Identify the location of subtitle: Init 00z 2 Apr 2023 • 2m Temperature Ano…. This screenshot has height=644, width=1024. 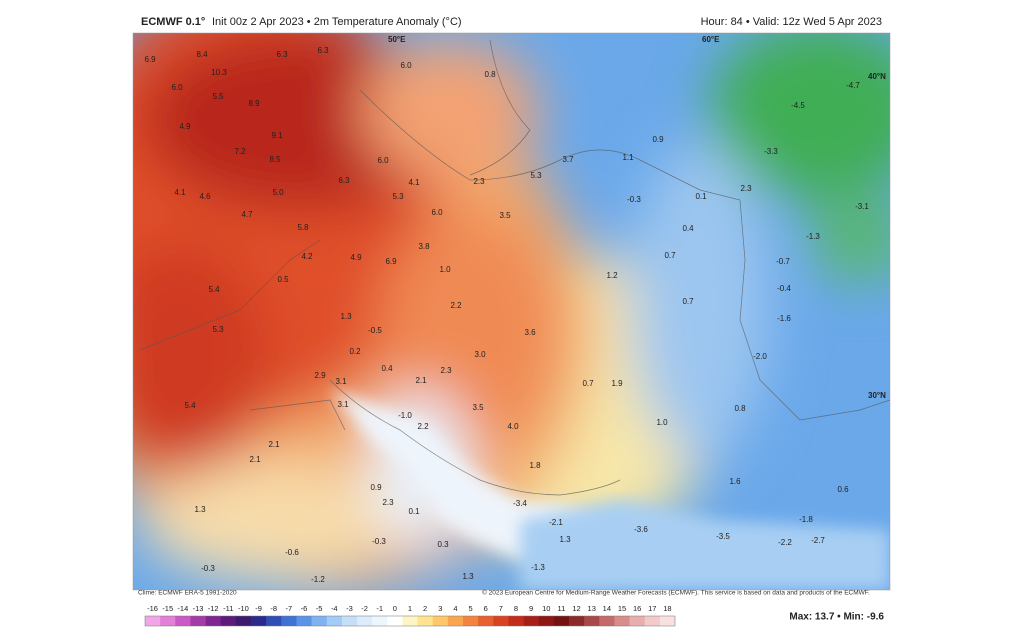
(337, 22).